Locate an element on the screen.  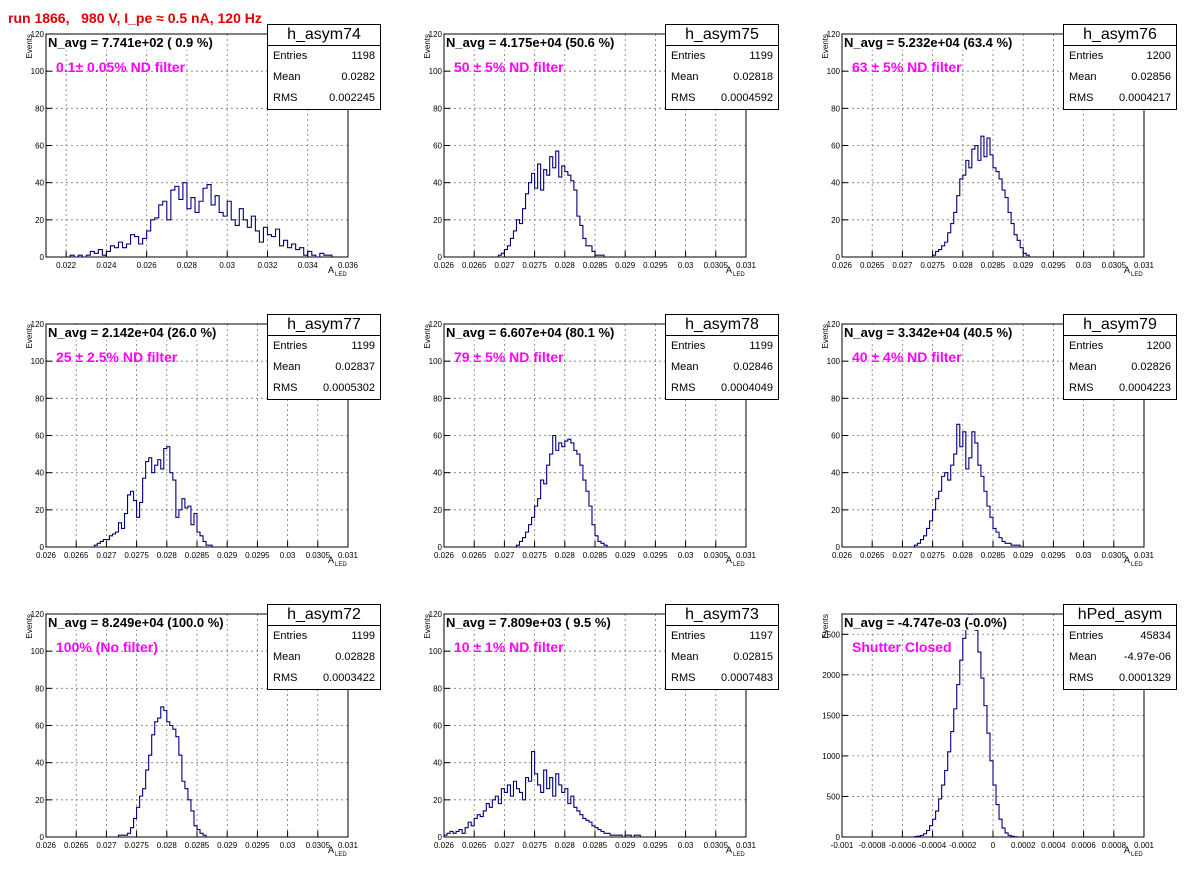
filter-note: 10 ± 1% ND filter is located at coordinates (509, 647).